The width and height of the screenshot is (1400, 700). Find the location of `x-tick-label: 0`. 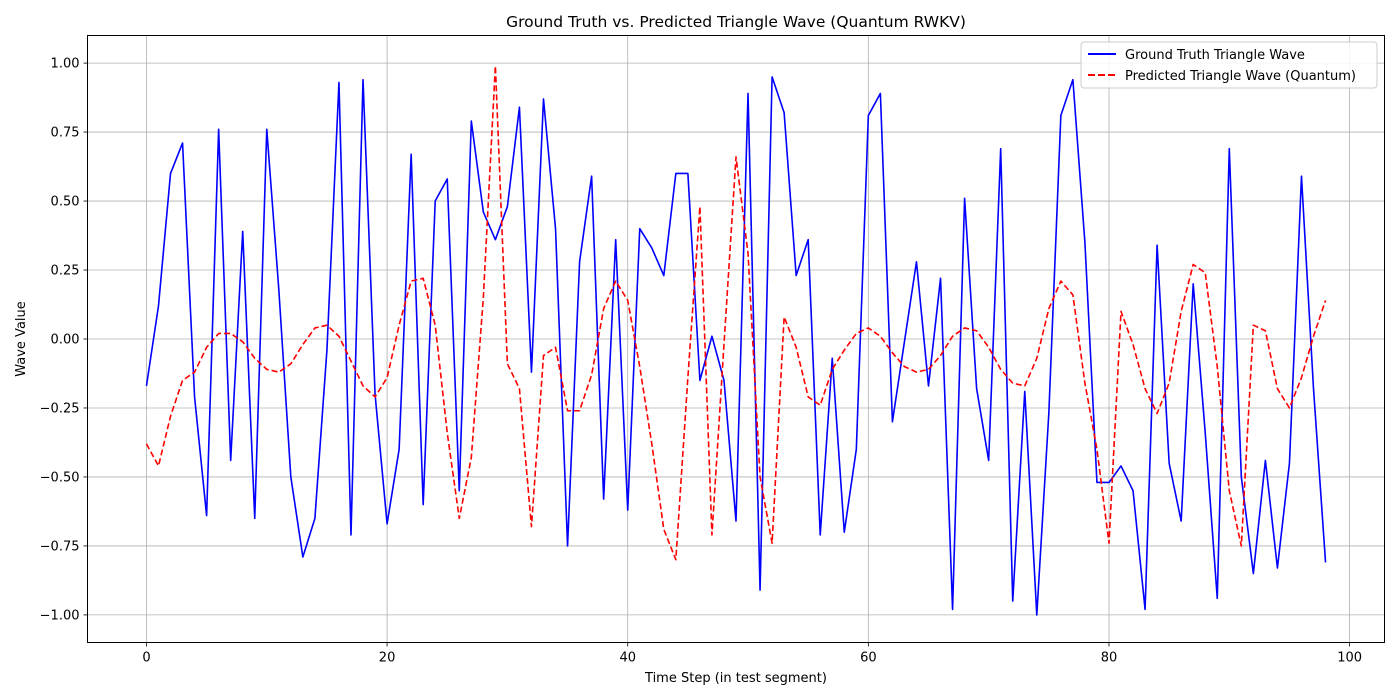

x-tick-label: 0 is located at coordinates (146, 658).